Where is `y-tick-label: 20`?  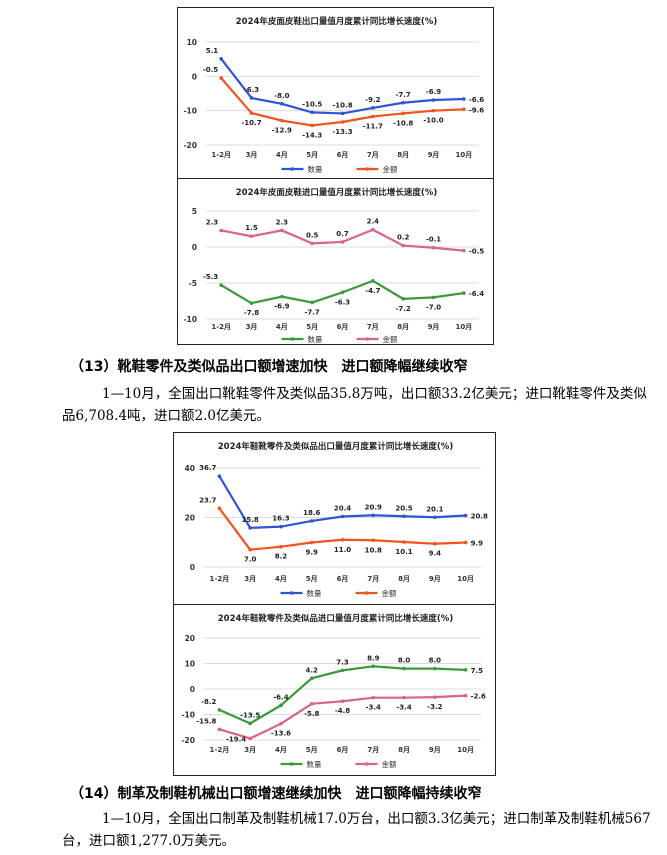
y-tick-label: 20 is located at coordinates (190, 518).